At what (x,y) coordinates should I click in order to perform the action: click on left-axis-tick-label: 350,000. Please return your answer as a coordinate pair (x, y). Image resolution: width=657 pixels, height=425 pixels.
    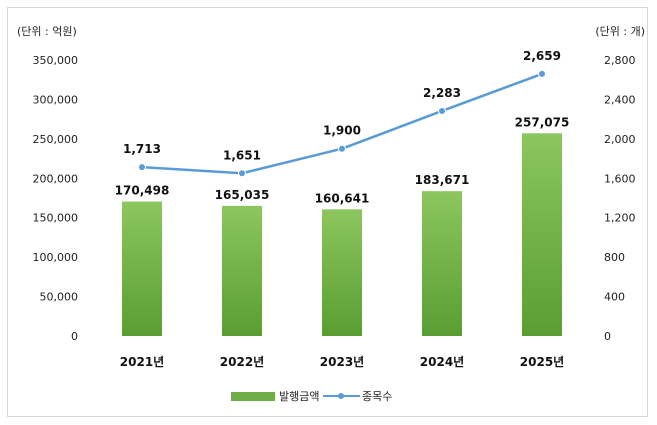
    Looking at the image, I should click on (56, 60).